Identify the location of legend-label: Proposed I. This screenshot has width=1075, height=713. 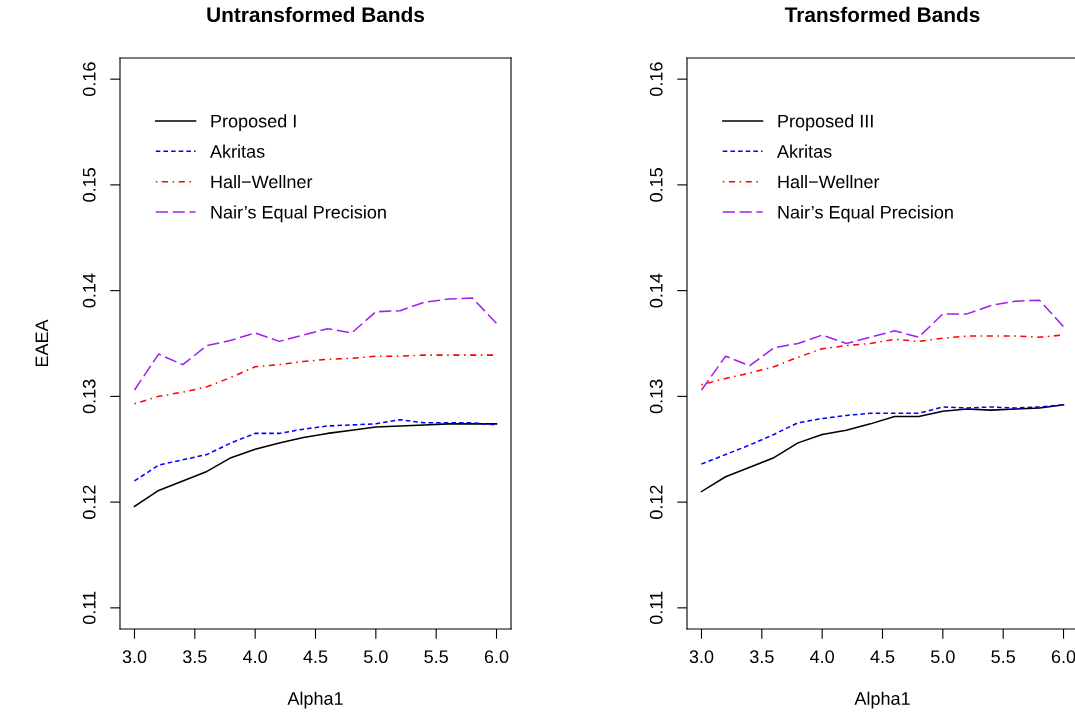
(253, 123).